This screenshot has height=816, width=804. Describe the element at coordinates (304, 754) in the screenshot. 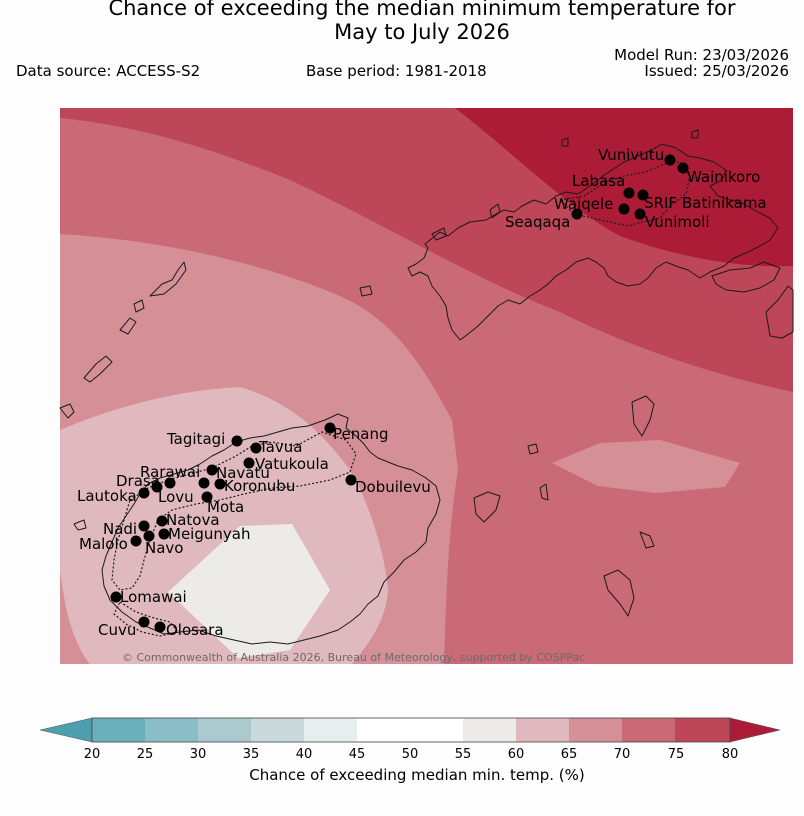

I see `colorbar-tick-40: 40` at that location.